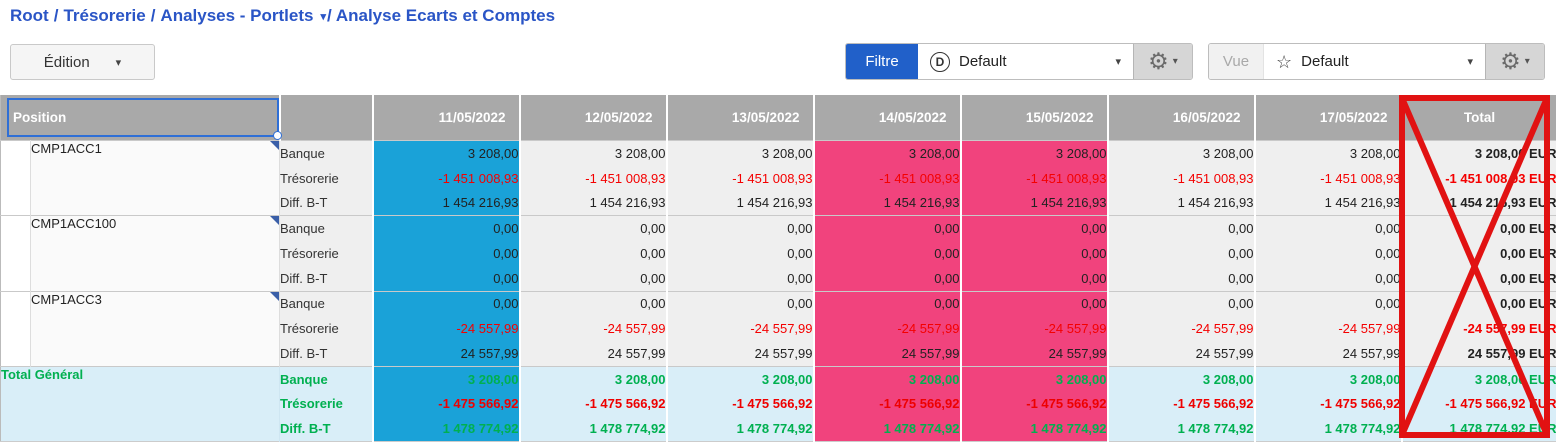  Describe the element at coordinates (887, 118) in the screenshot. I see `date-column-header: 14/05/2022` at that location.